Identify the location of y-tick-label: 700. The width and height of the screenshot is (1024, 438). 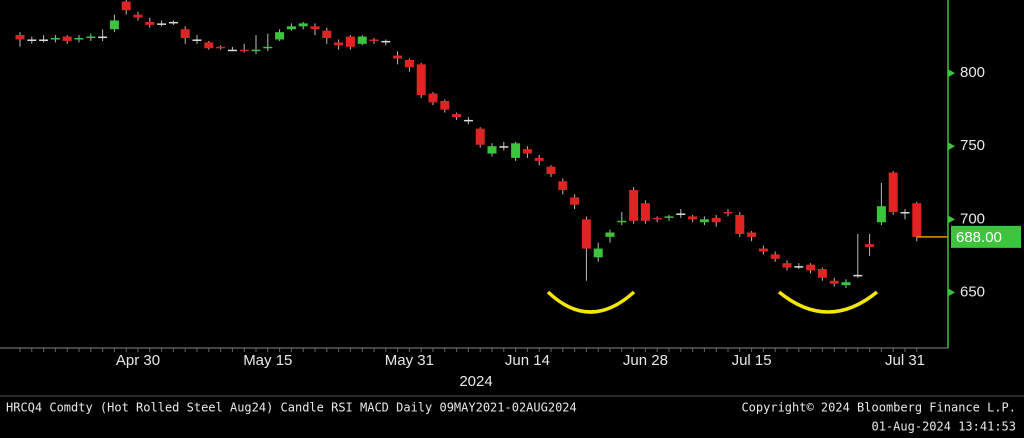
(972, 218).